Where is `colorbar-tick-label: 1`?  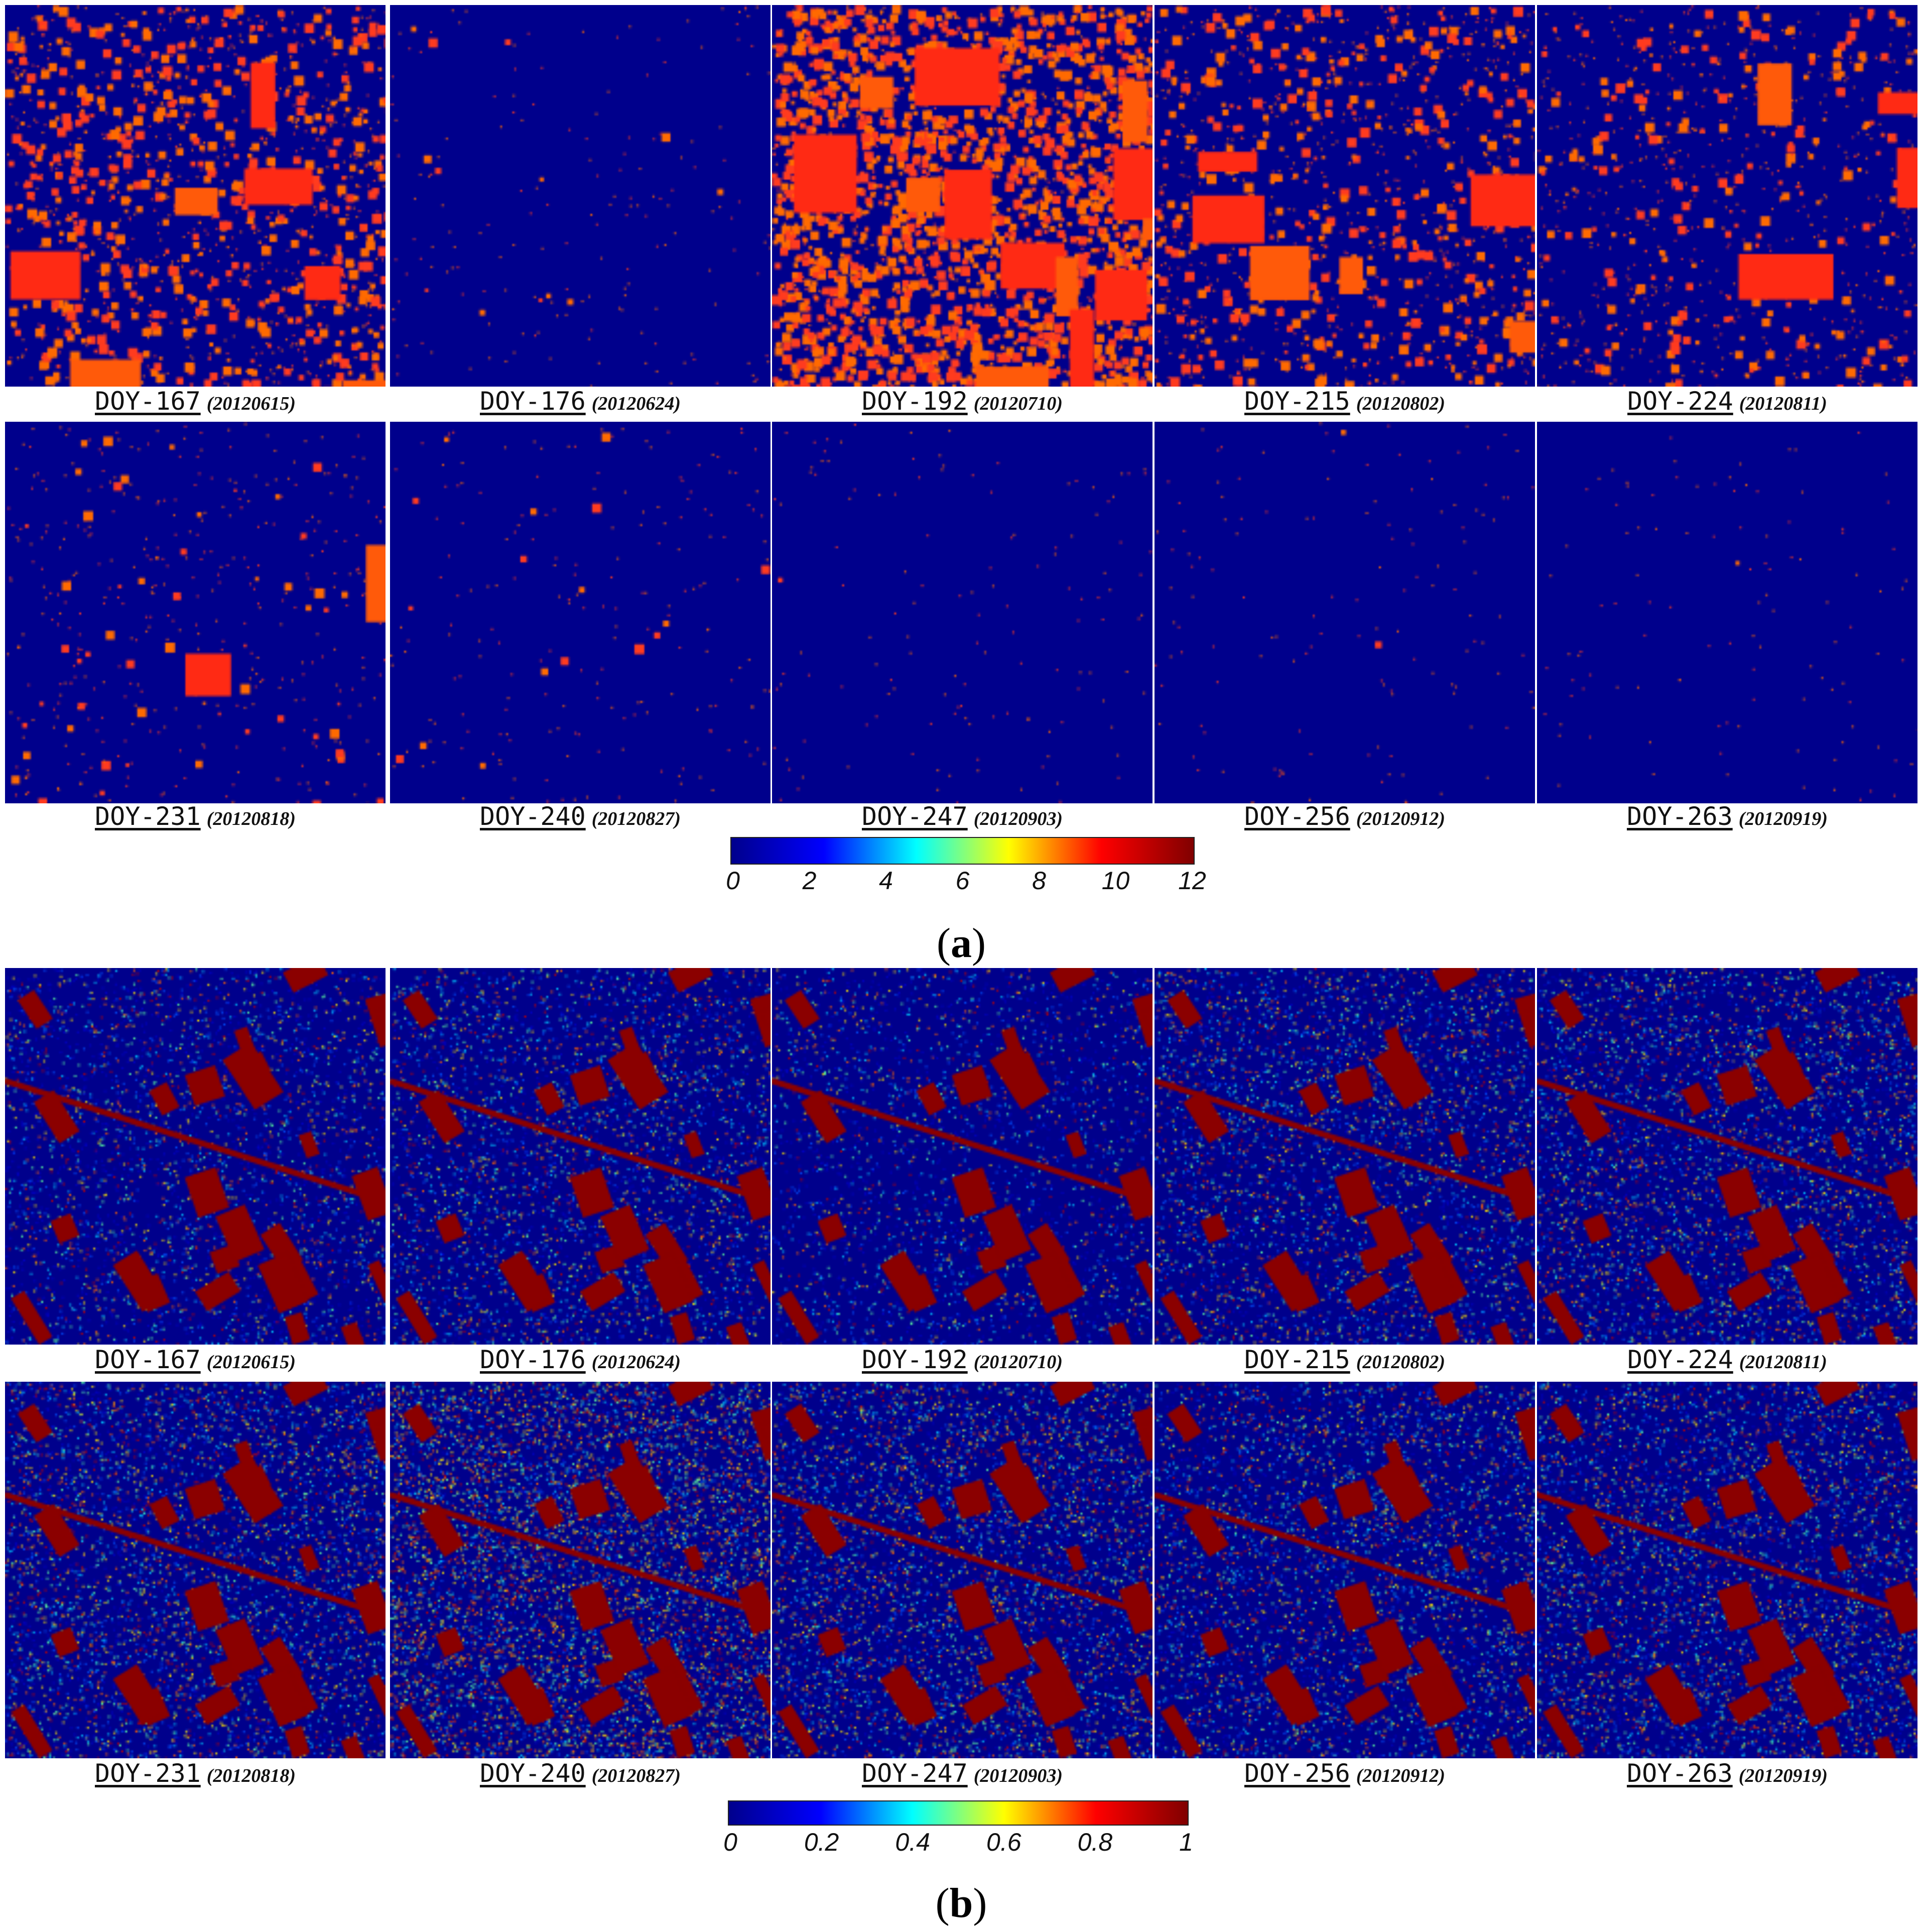 colorbar-tick-label: 1 is located at coordinates (1186, 1842).